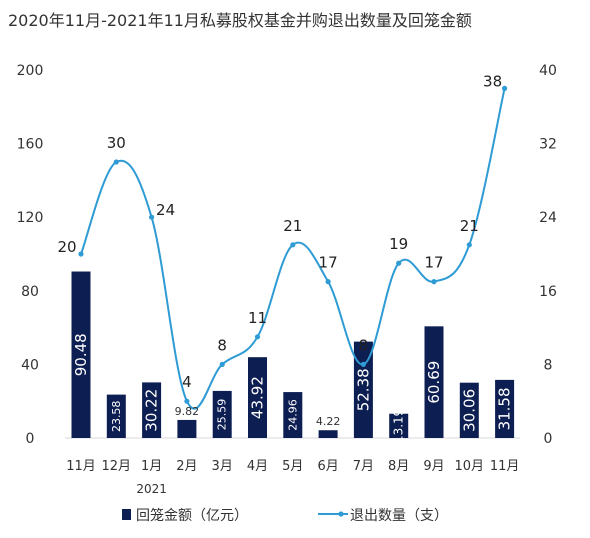  Describe the element at coordinates (399, 516) in the screenshot. I see `legend-line-label: 退出数量（支）` at that location.